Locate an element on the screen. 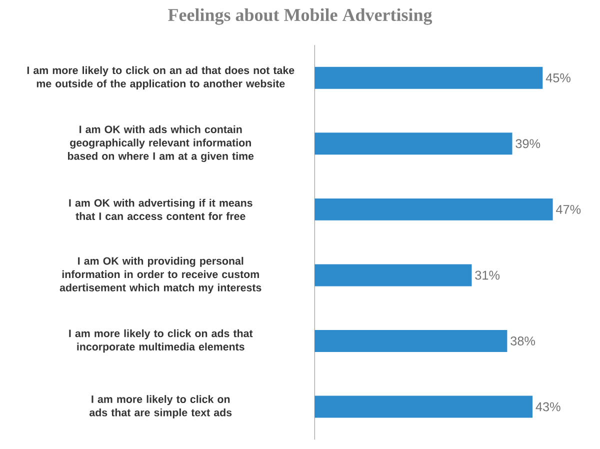 The width and height of the screenshot is (600, 449). data-label: 38% is located at coordinates (523, 341).